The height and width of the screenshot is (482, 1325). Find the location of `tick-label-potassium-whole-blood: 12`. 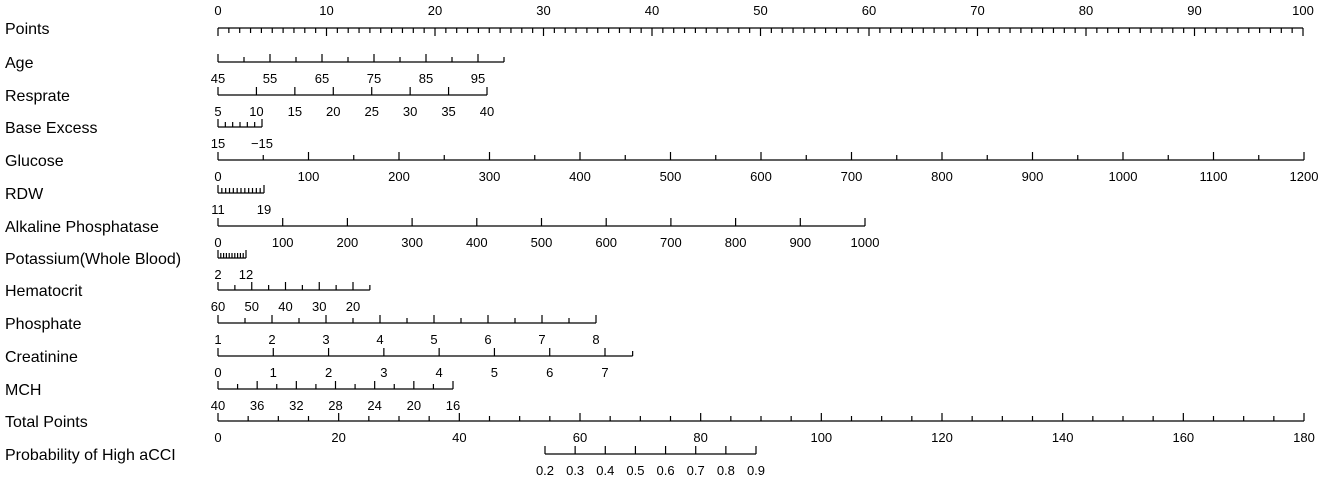

tick-label-potassium-whole-blood: 12 is located at coordinates (246, 274).